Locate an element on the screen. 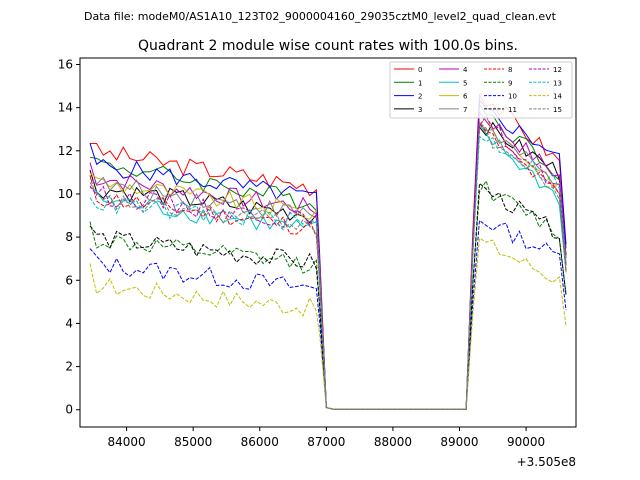  y-tick-label: 2 is located at coordinates (69, 367).